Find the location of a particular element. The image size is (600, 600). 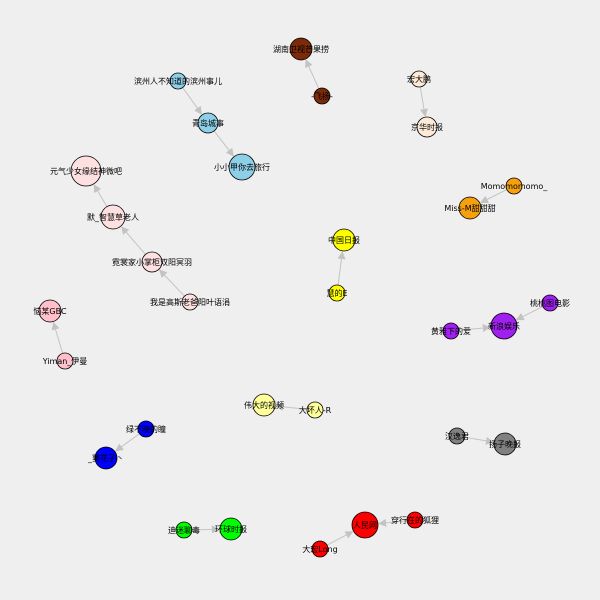

node-label: 慧的E is located at coordinates (336, 293).